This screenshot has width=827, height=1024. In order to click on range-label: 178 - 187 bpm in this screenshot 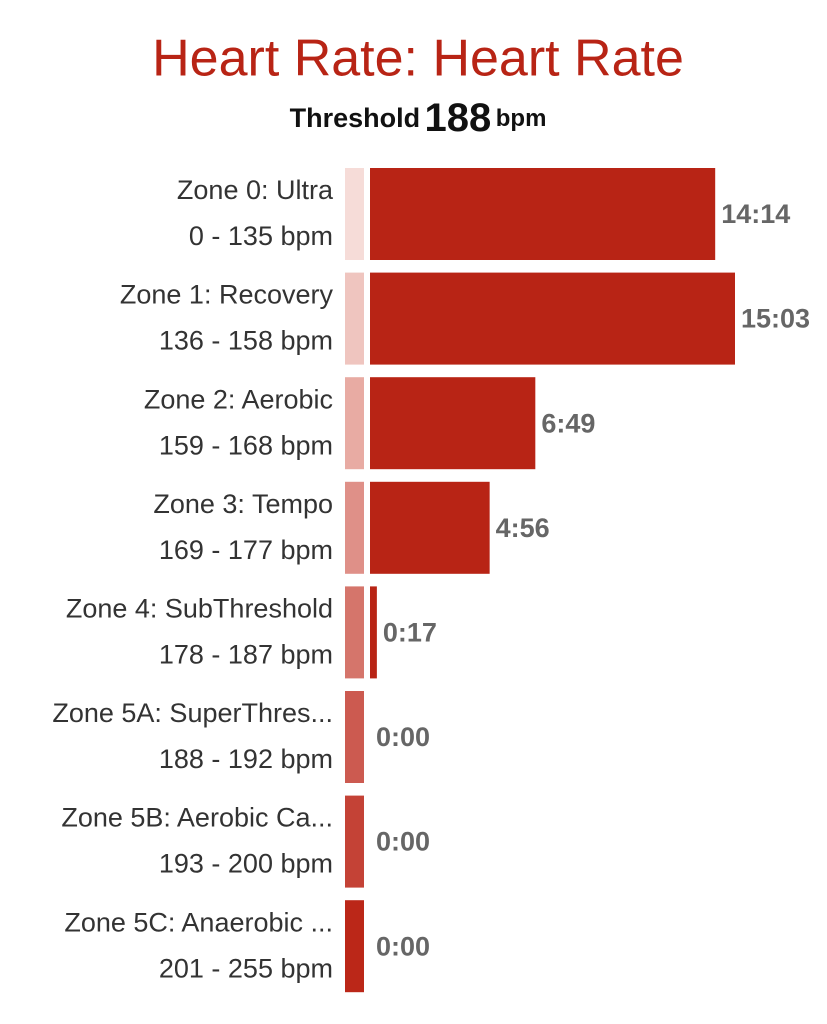, I will do `click(246, 655)`.